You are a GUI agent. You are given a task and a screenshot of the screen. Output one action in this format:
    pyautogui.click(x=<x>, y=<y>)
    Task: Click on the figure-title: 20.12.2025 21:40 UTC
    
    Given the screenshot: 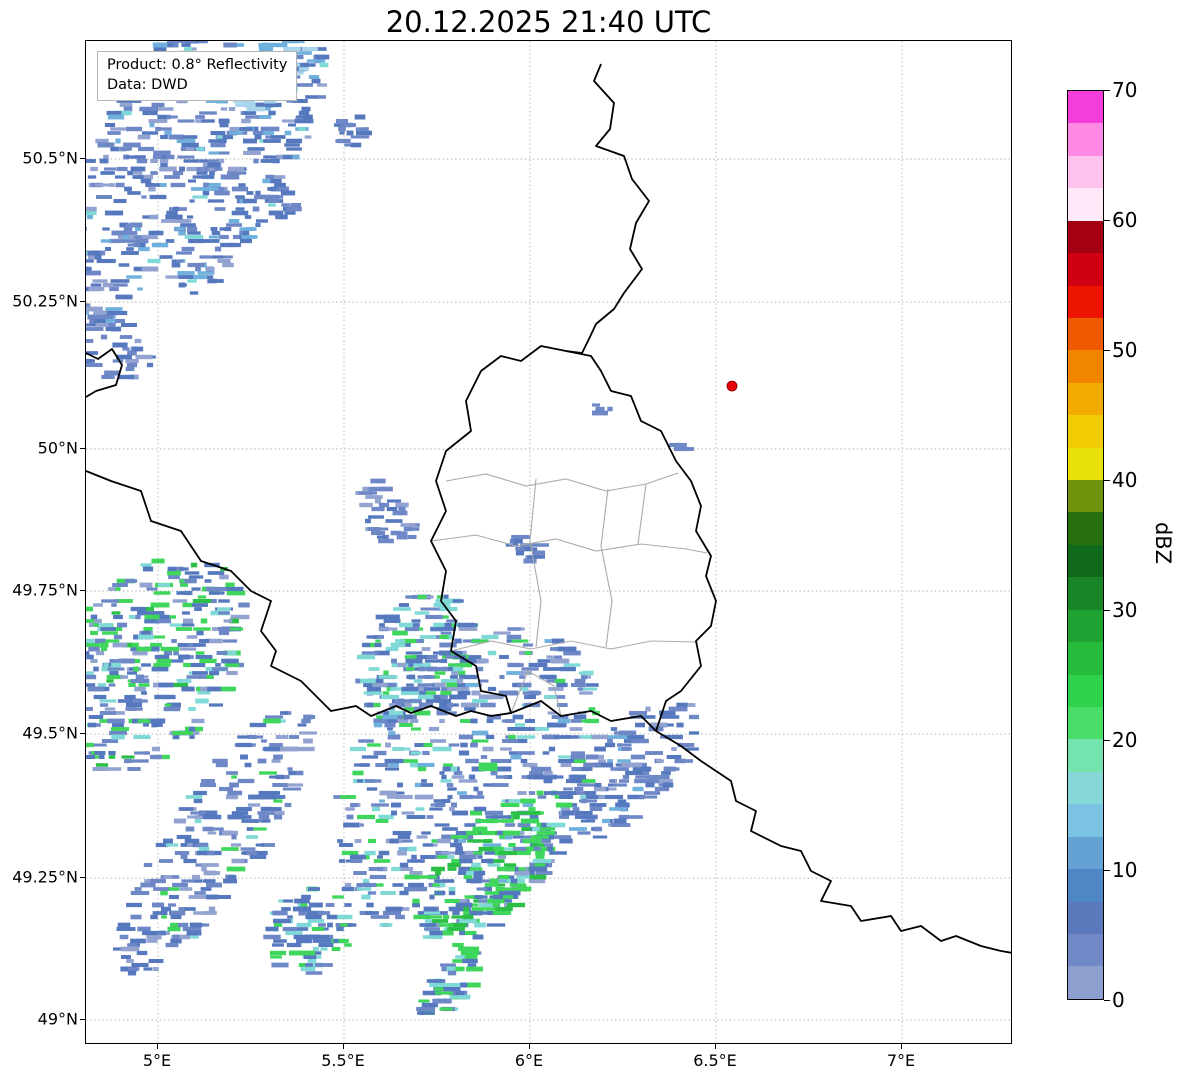 What is the action you would take?
    pyautogui.click(x=548, y=22)
    